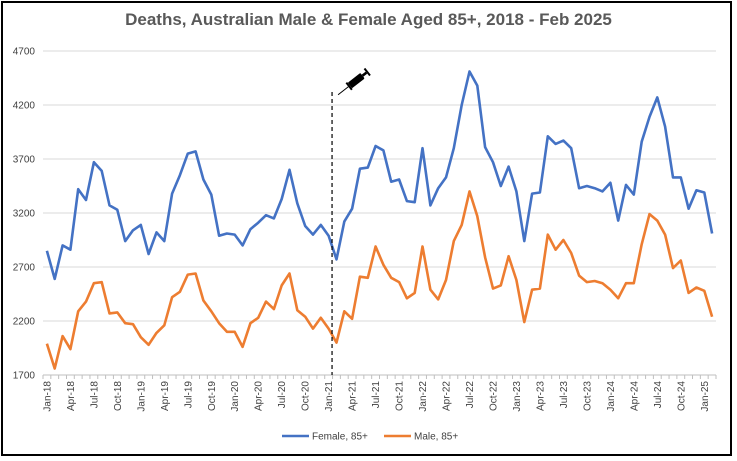 The image size is (737, 461). I want to click on x-tick-label: Apr-22, so click(447, 396).